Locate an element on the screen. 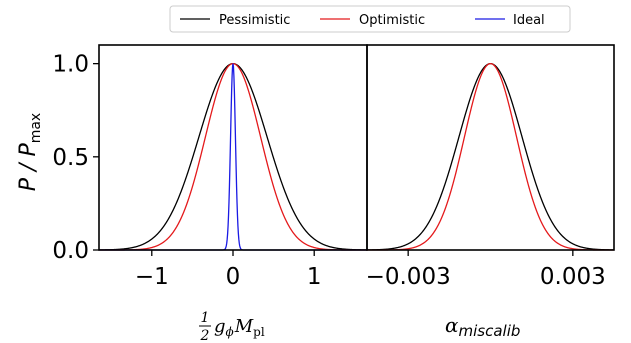 The height and width of the screenshot is (343, 631). right-x-label-symbol: α is located at coordinates (452, 325).